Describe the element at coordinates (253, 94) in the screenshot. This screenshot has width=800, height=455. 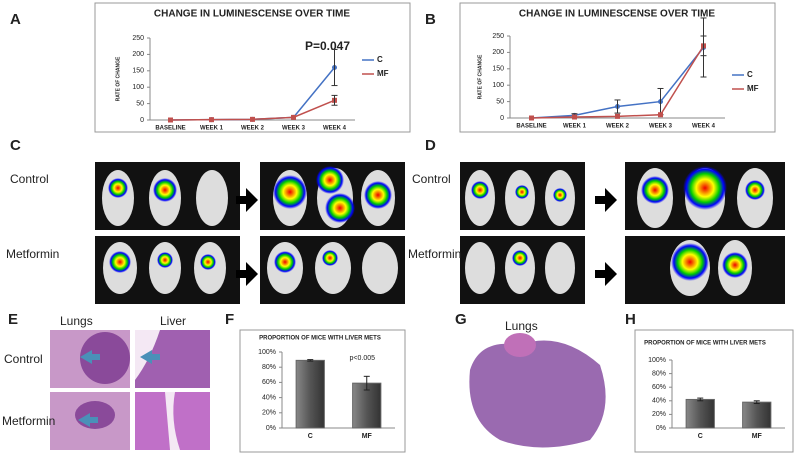
I see `series-line` at that location.